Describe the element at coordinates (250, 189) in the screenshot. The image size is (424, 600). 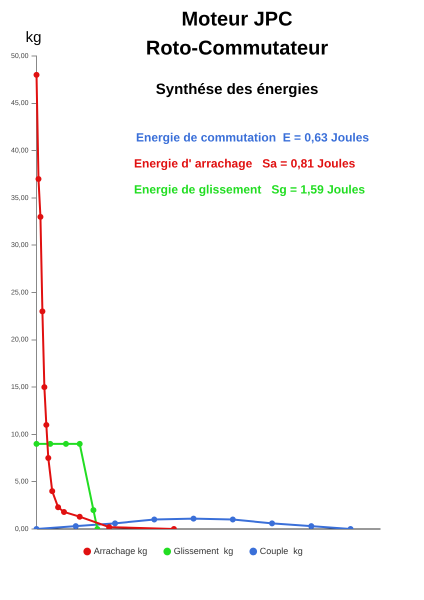
I see `annotation: Energie de glissement Sg = 1,59 Joules` at that location.